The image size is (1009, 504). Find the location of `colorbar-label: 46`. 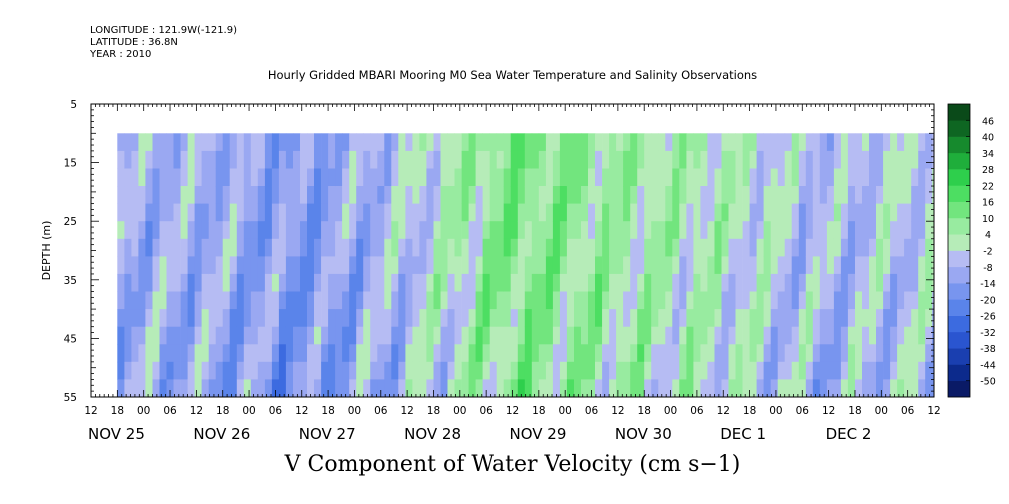

colorbar-label: 46 is located at coordinates (988, 121).